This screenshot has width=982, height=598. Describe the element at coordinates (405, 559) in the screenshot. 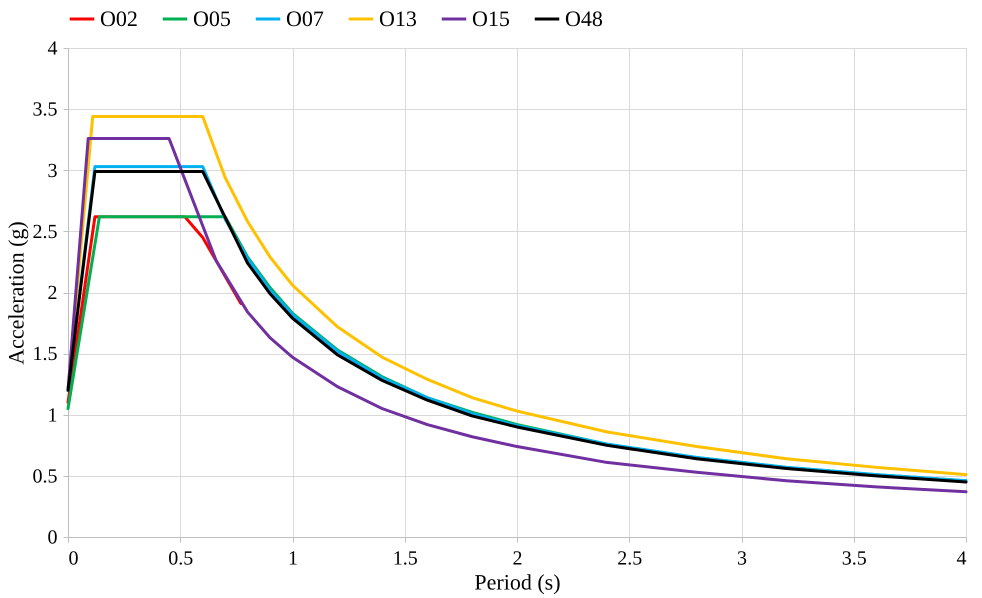

I see `x-tick-label: 1.5` at that location.